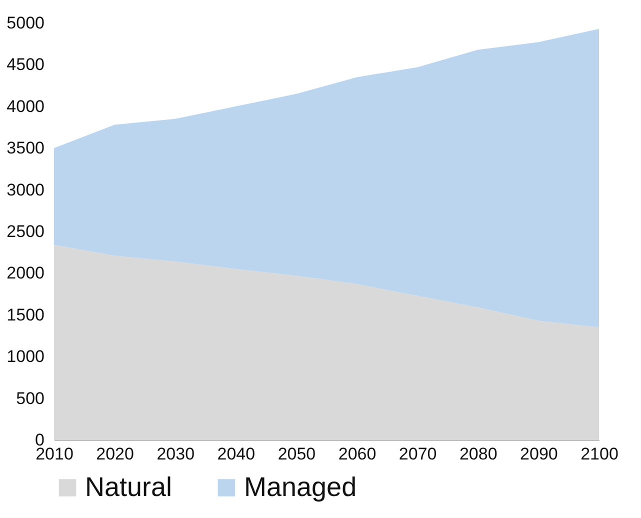  I want to click on x-tick-label: 2020, so click(115, 454).